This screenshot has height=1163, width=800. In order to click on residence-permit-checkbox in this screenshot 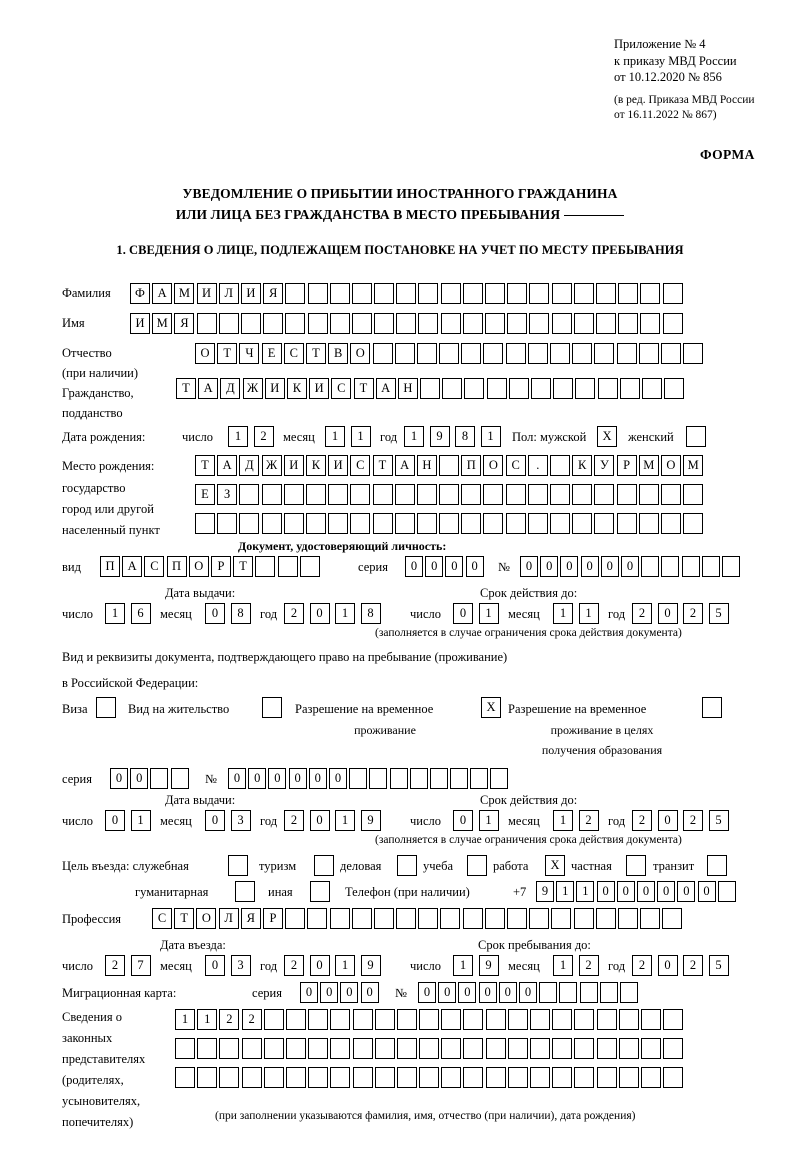, I will do `click(272, 707)`.